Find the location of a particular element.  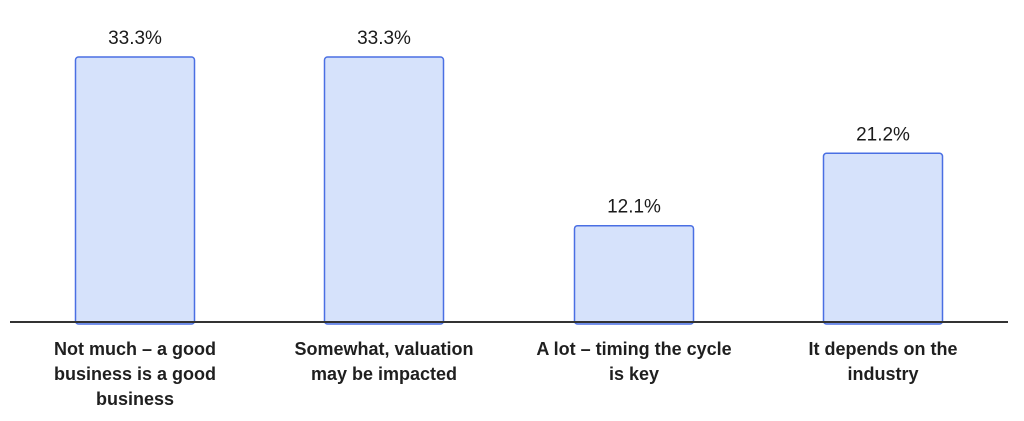

category-label-line: A lot – timing the cycle is located at coordinates (633, 349).